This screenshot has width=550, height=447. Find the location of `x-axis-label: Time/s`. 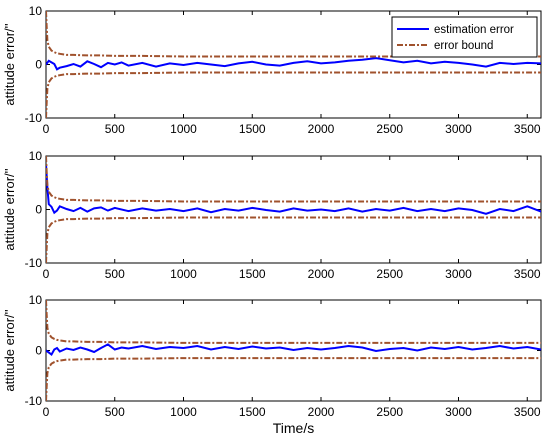

x-axis-label: Time/s is located at coordinates (293, 428).